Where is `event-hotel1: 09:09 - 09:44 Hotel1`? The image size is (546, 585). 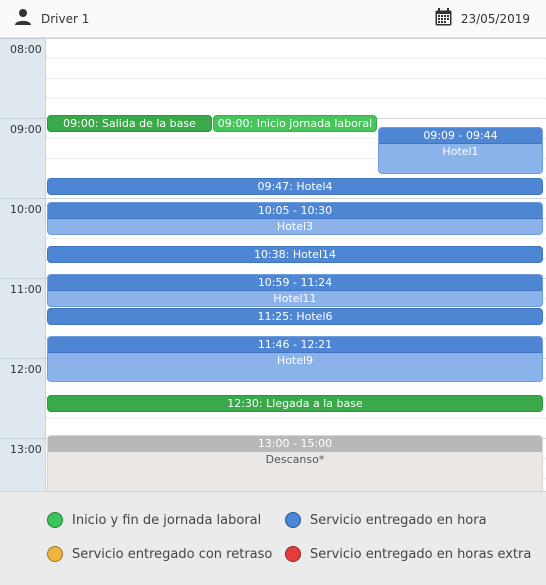 event-hotel1: 09:09 - 09:44 Hotel1 is located at coordinates (460, 150).